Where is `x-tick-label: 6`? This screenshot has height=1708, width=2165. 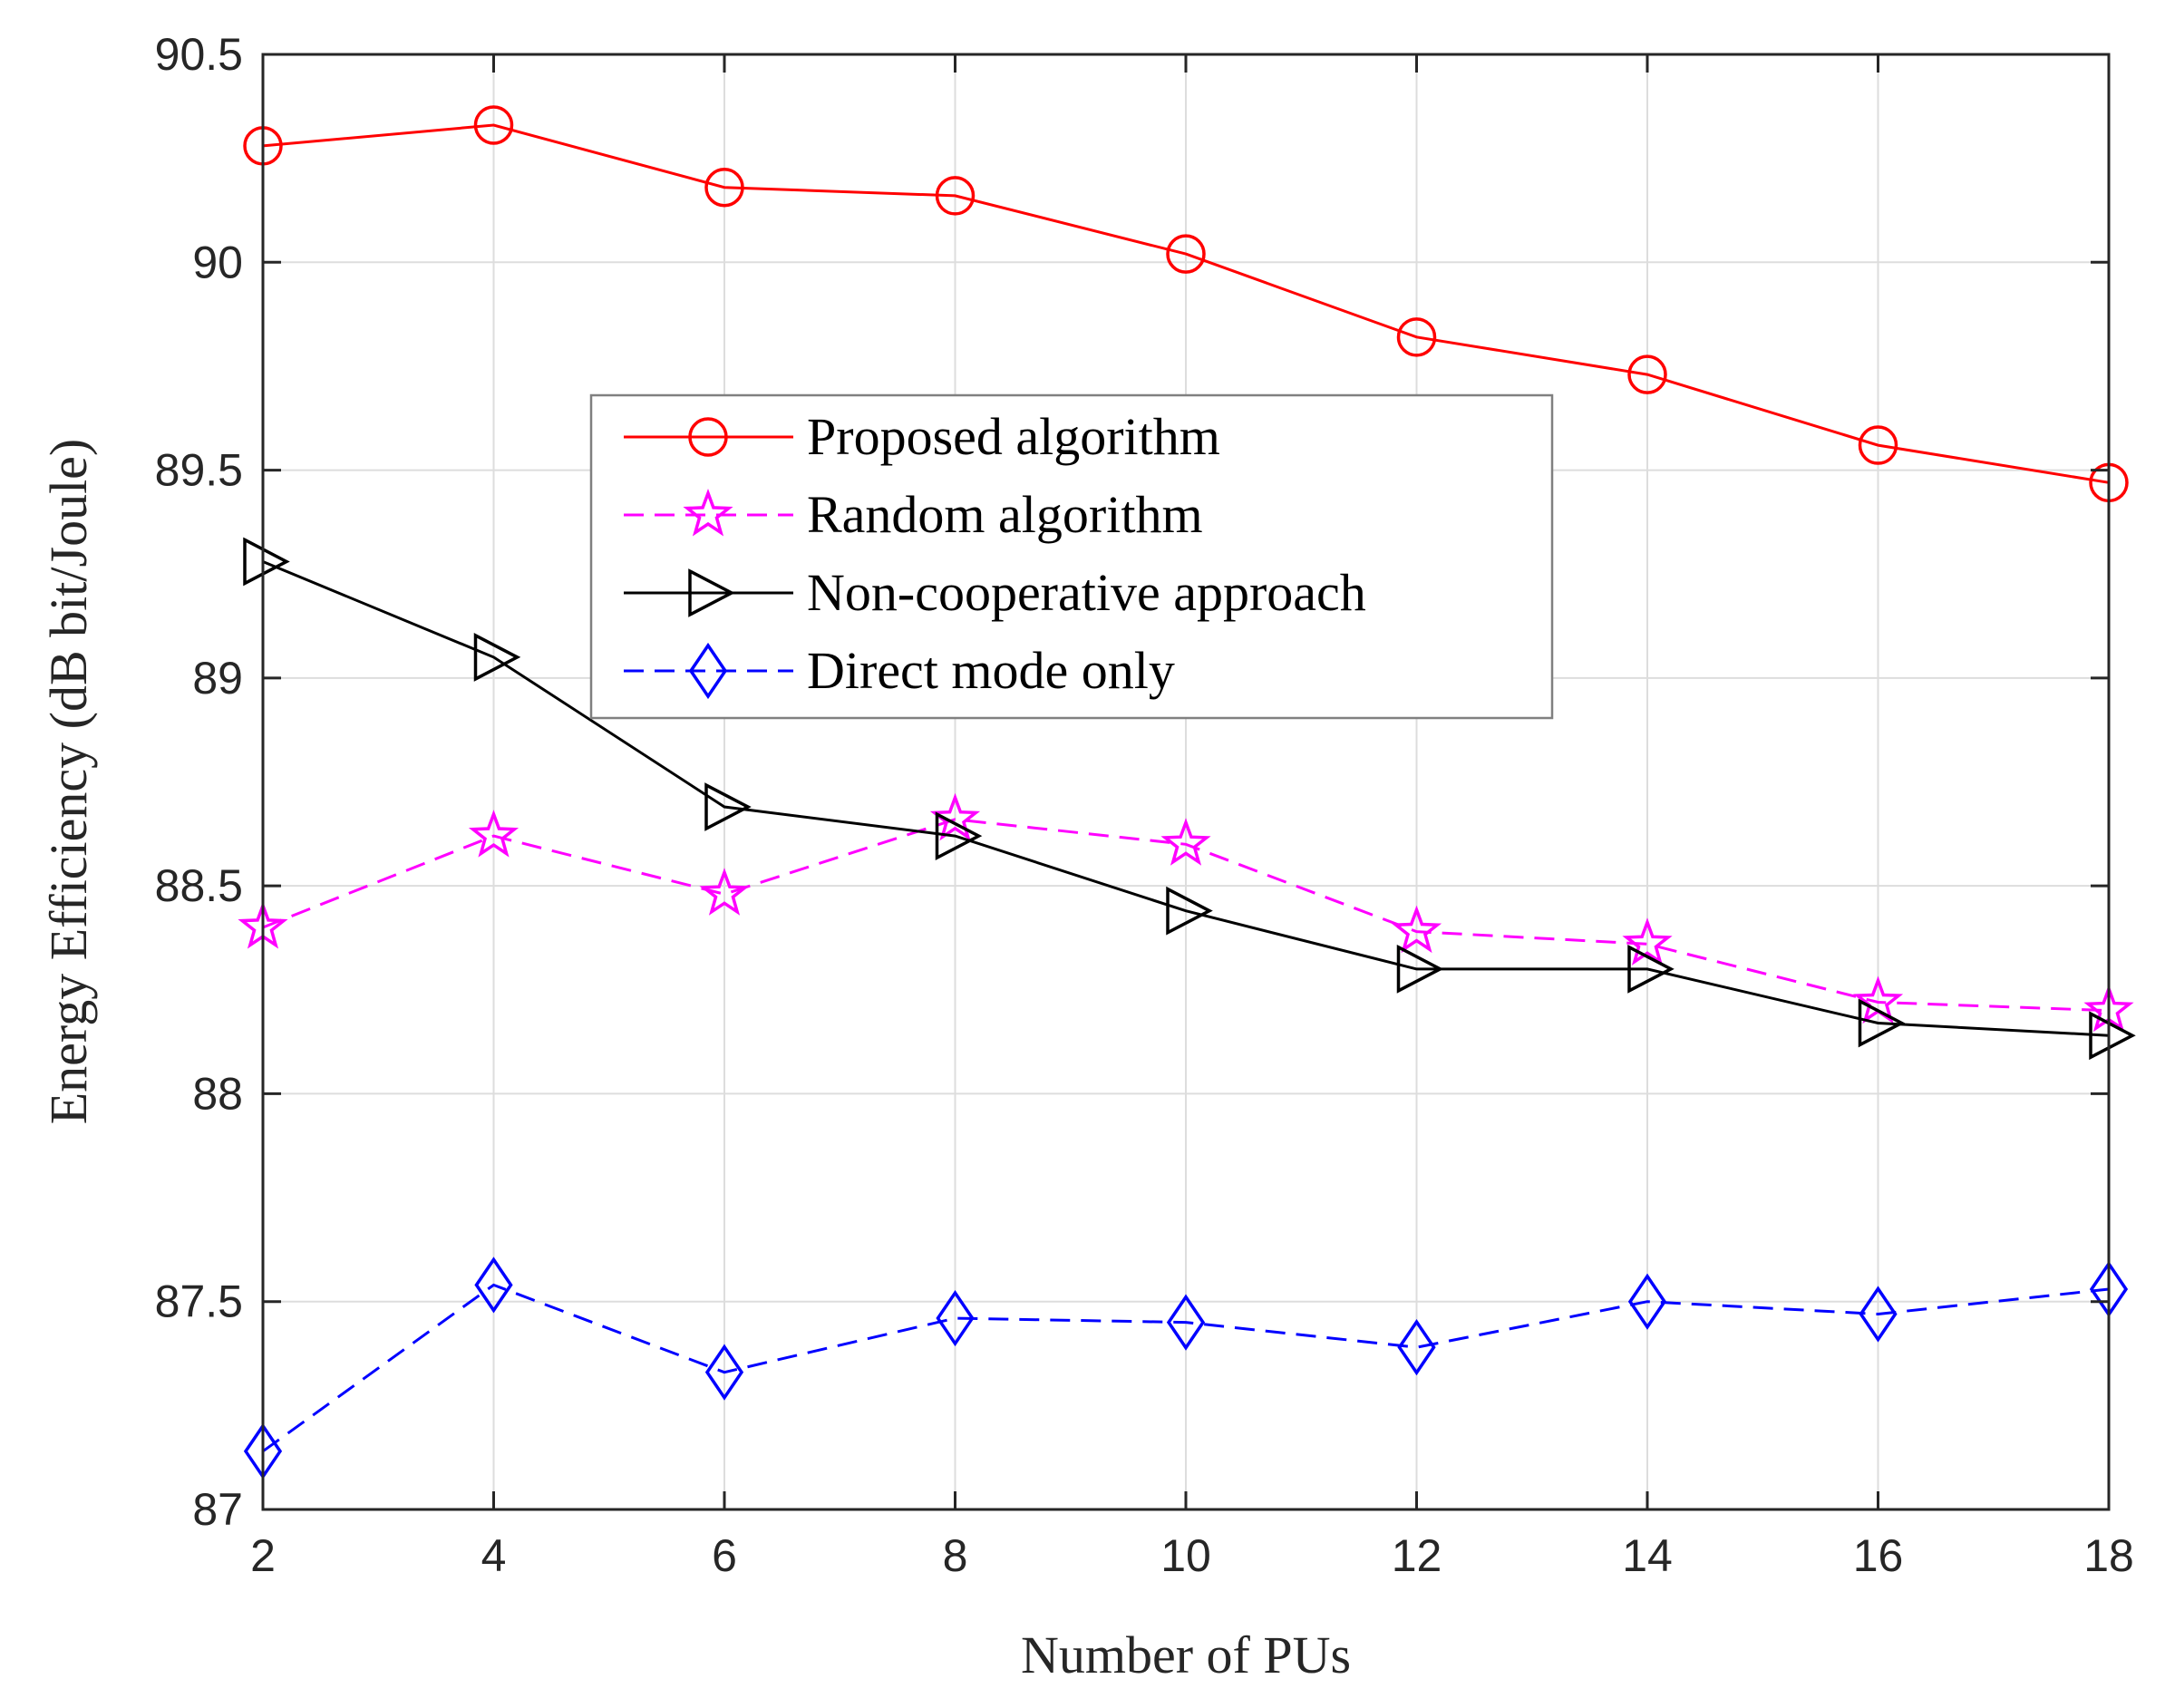
x-tick-label: 6 is located at coordinates (724, 1555).